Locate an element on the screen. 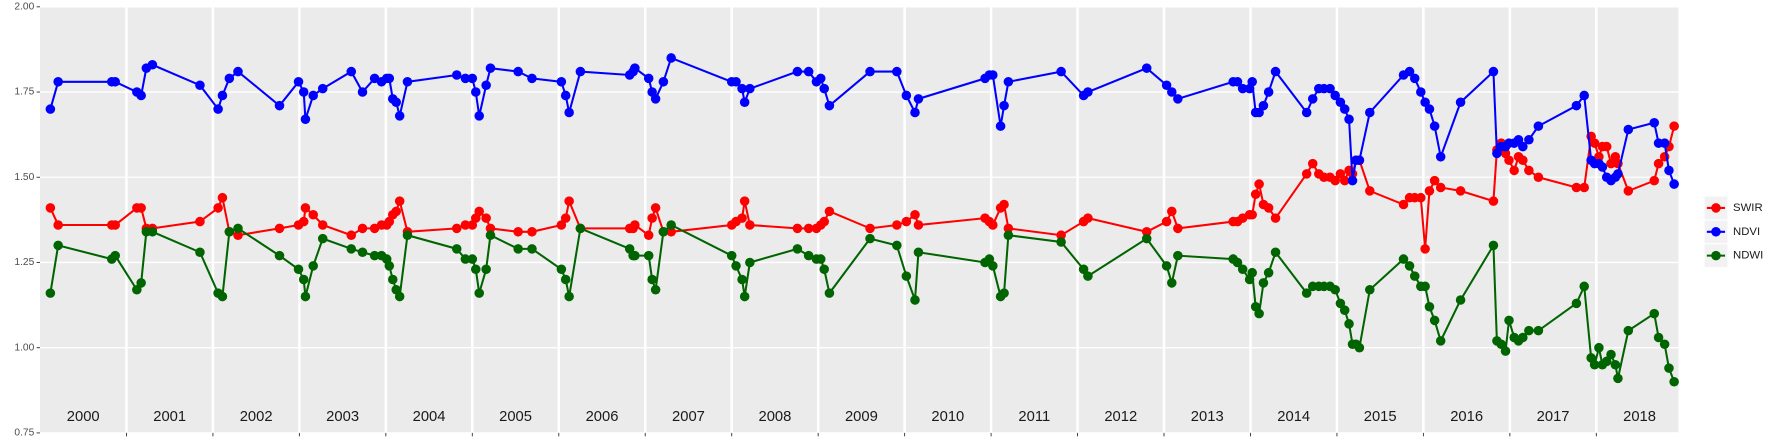 The height and width of the screenshot is (442, 1773). year-label: 2007 is located at coordinates (688, 417).